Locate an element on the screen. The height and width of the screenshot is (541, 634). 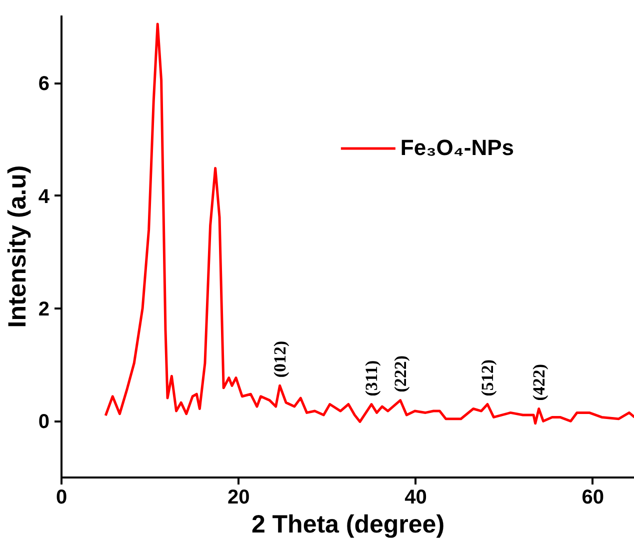
x-tick-label: 0 is located at coordinates (62, 497).